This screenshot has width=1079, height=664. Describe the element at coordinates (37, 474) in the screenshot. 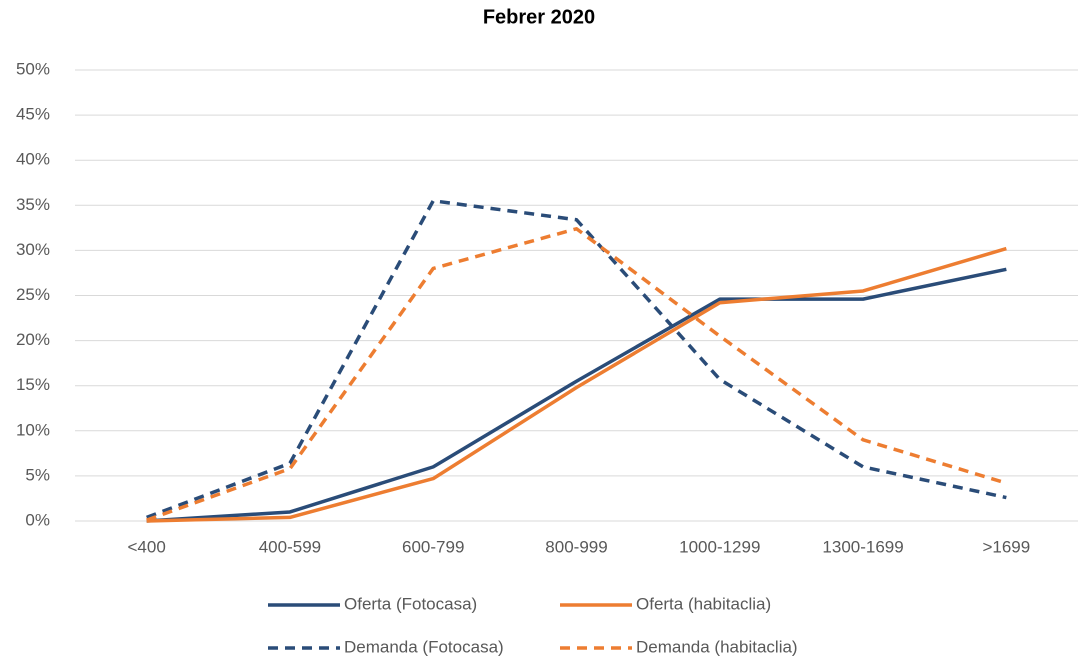

I see `y-tick-label: 5%` at that location.